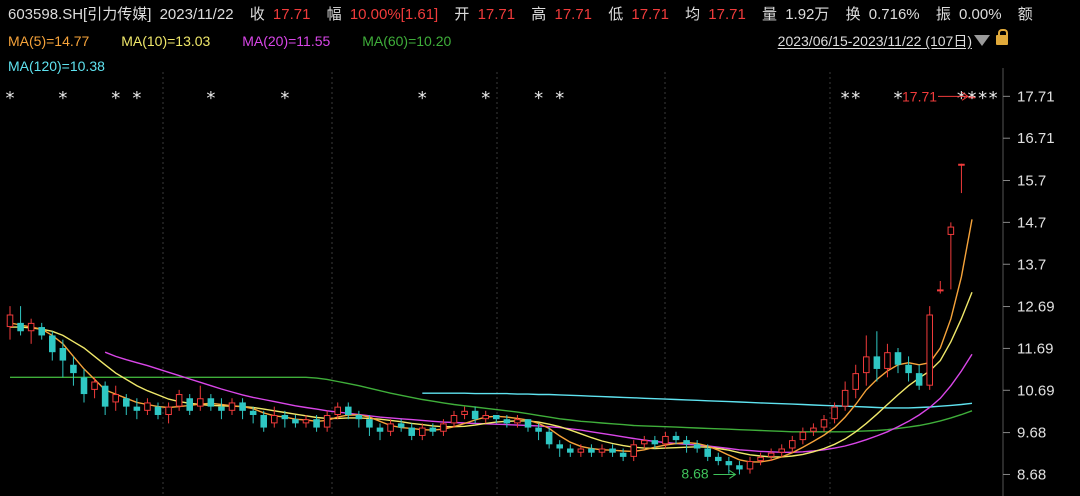 This screenshot has width=1080, height=496. Describe the element at coordinates (80, 14) in the screenshot. I see `stock-symbol: 603598.SH[引力传媒]` at that location.